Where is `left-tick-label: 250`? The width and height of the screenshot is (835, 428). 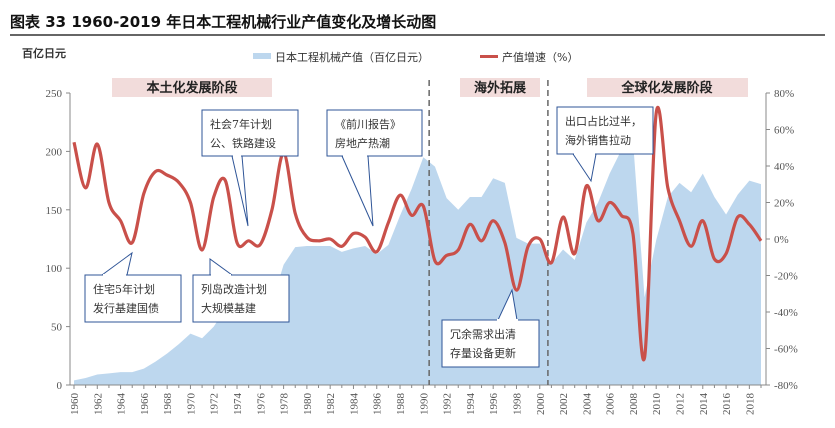 left-tick-label: 250 is located at coordinates (54, 94).